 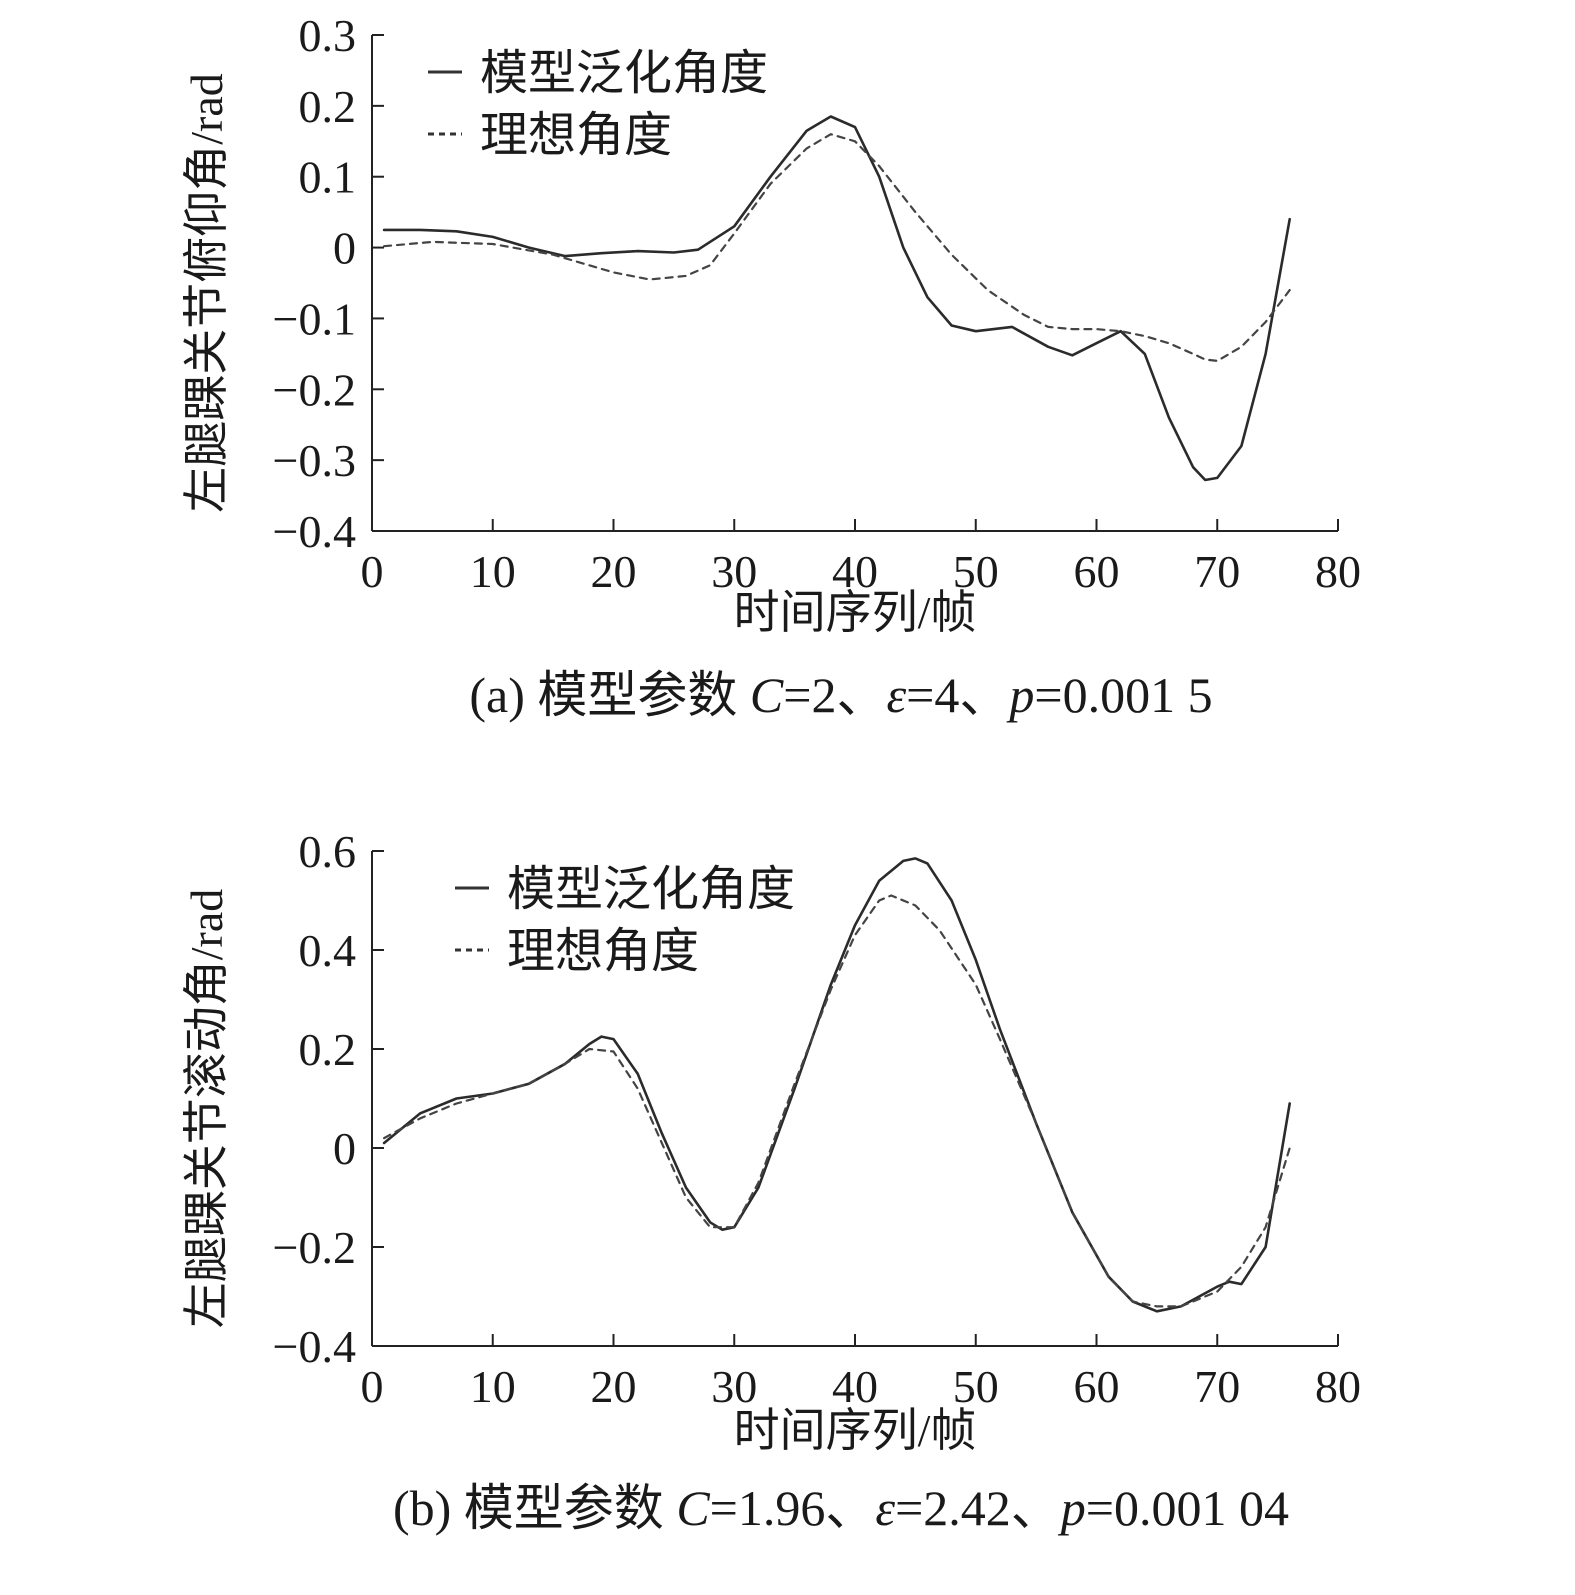 I want to click on y-tick-label: −0.3, so click(x=314, y=460).